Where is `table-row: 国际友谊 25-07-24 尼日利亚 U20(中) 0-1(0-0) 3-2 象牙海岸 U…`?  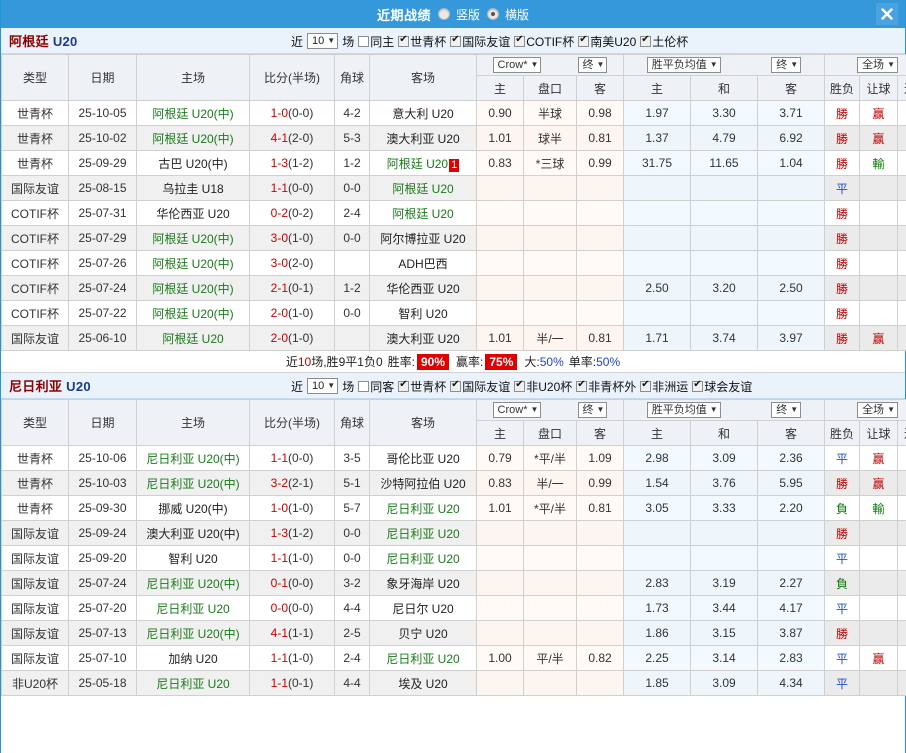 table-row: 国际友谊 25-07-24 尼日利亚 U20(中) 0-1(0-0) 3-2 象牙海岸 U… is located at coordinates (453, 583).